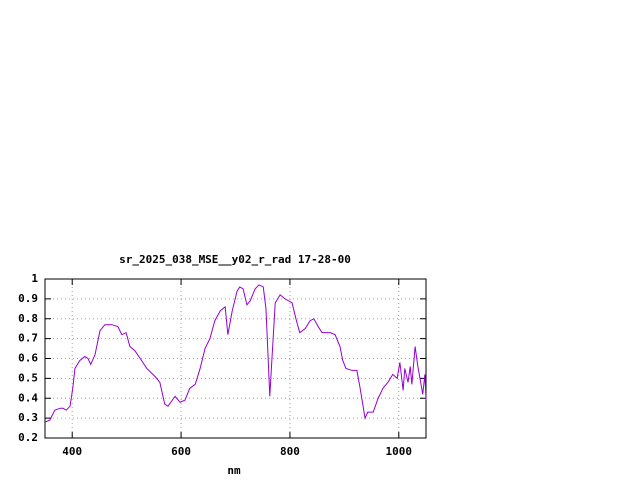 This screenshot has width=640, height=480. Describe the element at coordinates (28, 298) in the screenshot. I see `y-tick-label: 0.9` at that location.